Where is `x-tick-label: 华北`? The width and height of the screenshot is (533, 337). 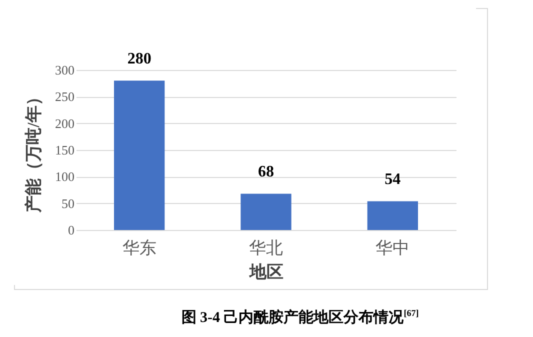 x-tick-label: 华北 is located at coordinates (266, 248).